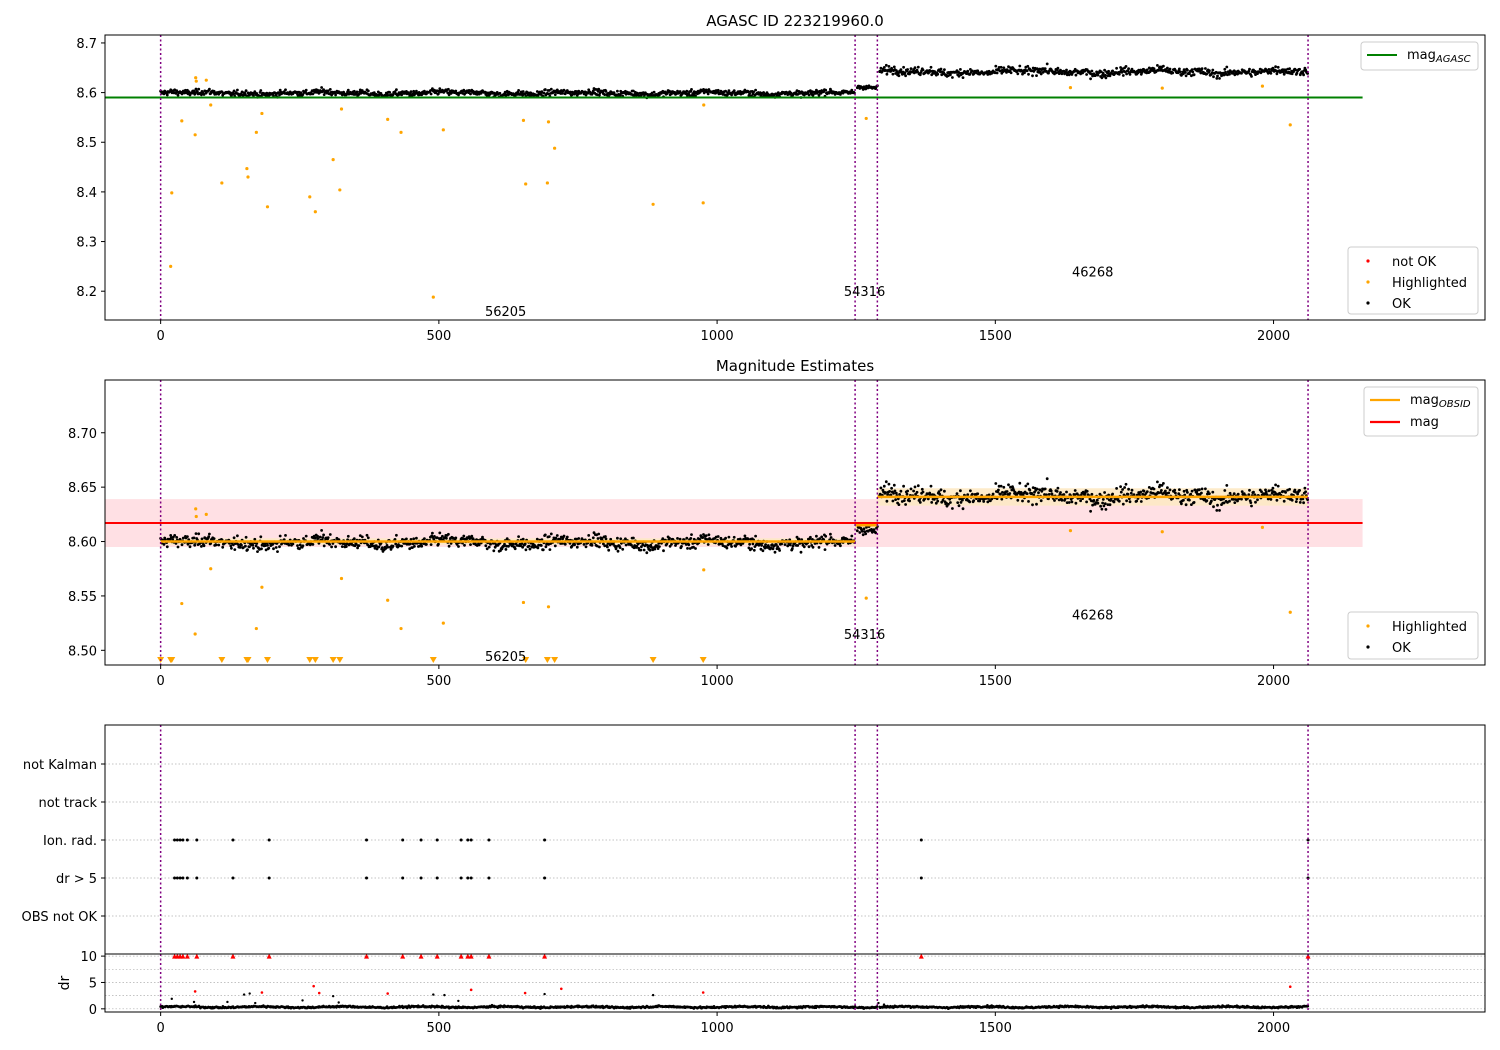 Image resolution: width=1500 pixels, height=1050 pixels. What do you see at coordinates (864, 292) in the screenshot?
I see `obsid-label: 54316` at bounding box center [864, 292].